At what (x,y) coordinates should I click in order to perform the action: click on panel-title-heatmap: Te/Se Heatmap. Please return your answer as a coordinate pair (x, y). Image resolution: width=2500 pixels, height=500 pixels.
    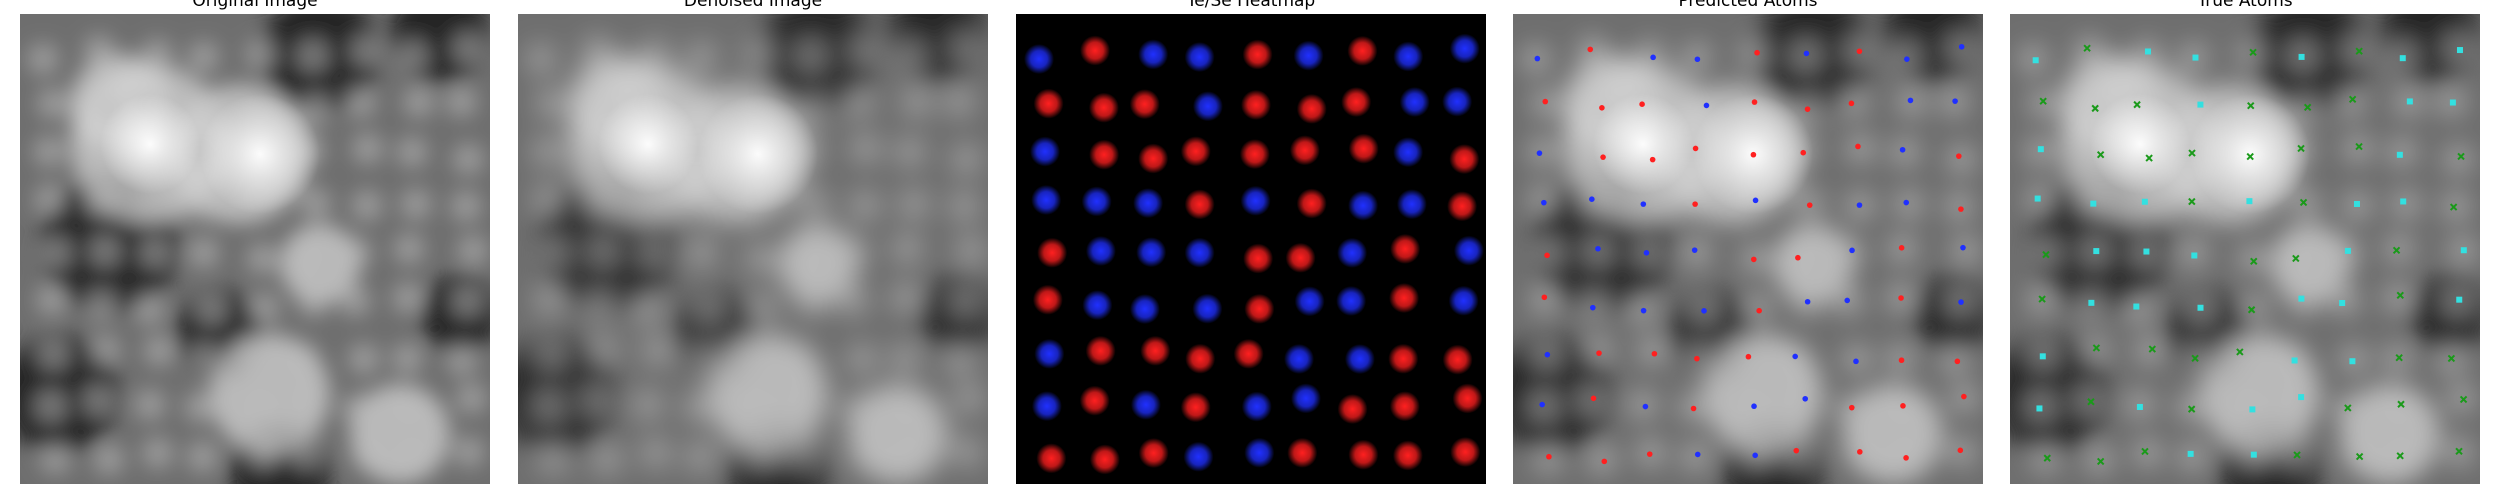
    Looking at the image, I should click on (1251, 5).